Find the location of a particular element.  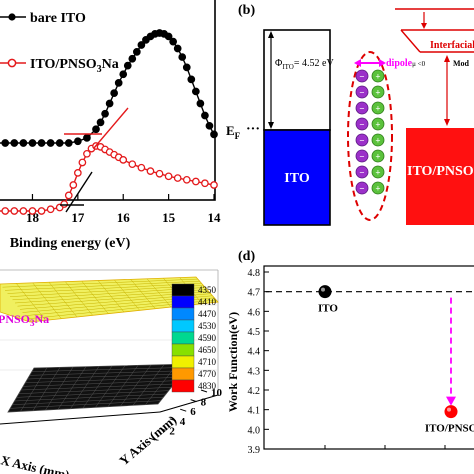

ito-band-label: ITO is located at coordinates (297, 178).